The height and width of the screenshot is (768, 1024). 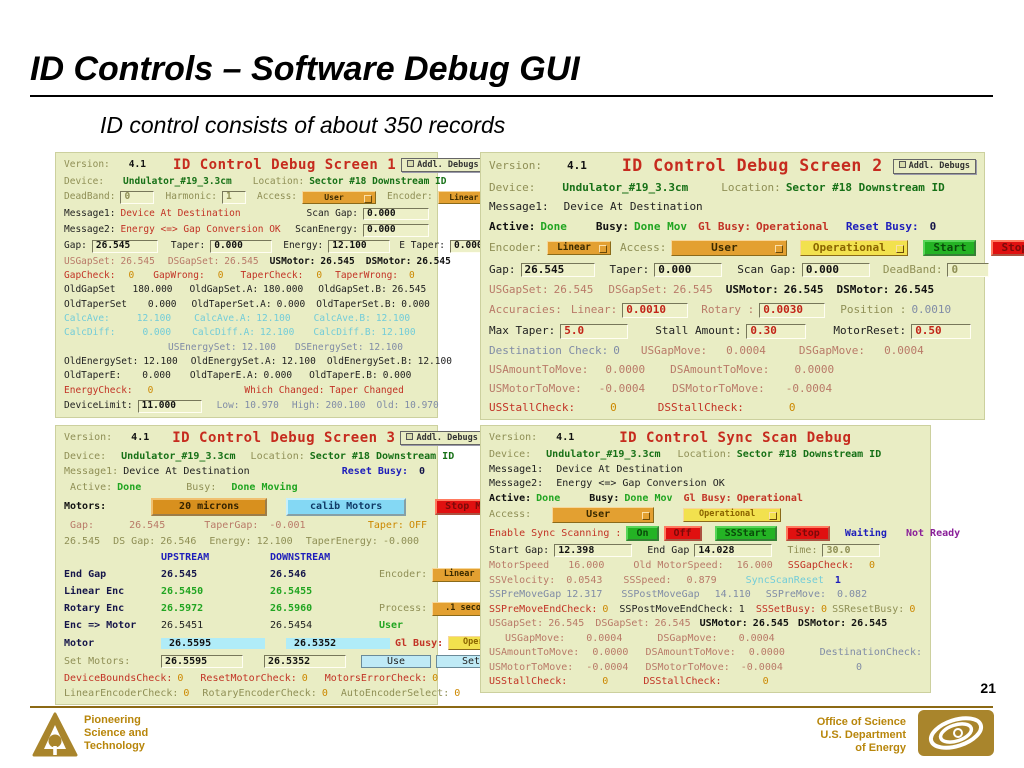 What do you see at coordinates (776, 331) in the screenshot?
I see `stall-amount-input: 0.30` at bounding box center [776, 331].